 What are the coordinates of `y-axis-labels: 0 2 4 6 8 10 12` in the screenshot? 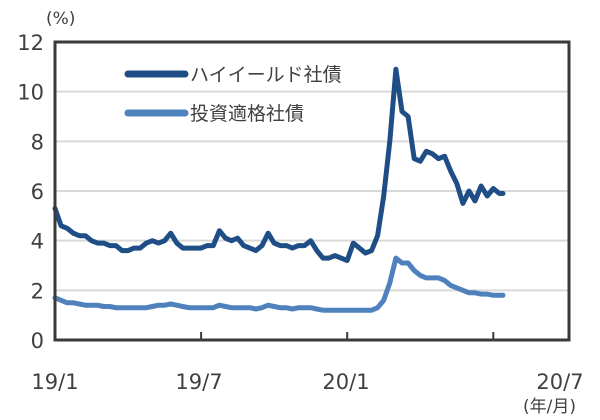 It's located at (30, 192).